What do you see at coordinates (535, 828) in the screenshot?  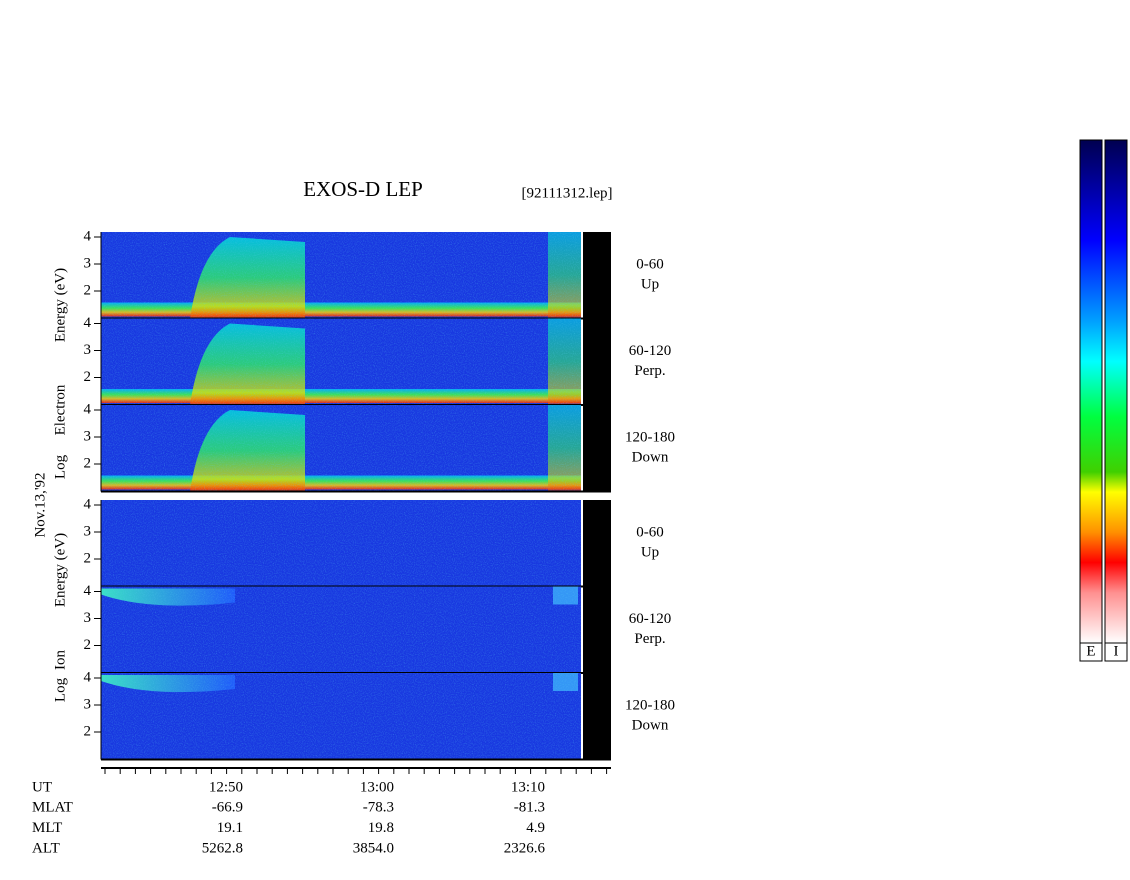 I see `row-value: 4.9` at bounding box center [535, 828].